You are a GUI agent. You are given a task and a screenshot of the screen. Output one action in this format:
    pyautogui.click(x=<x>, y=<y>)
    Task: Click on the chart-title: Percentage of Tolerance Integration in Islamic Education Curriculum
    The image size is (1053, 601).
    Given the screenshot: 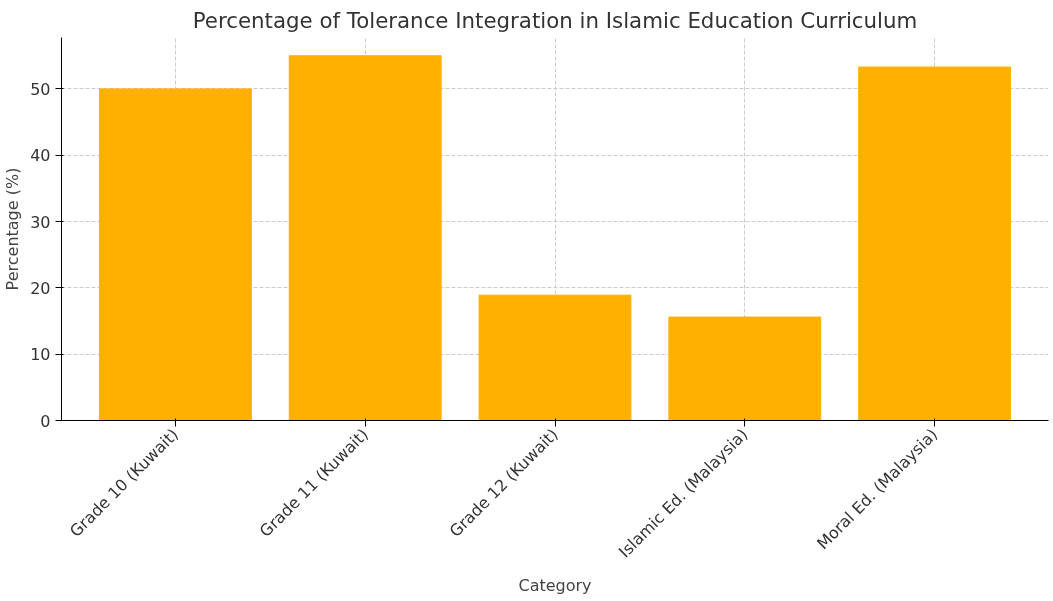 What is the action you would take?
    pyautogui.click(x=555, y=20)
    